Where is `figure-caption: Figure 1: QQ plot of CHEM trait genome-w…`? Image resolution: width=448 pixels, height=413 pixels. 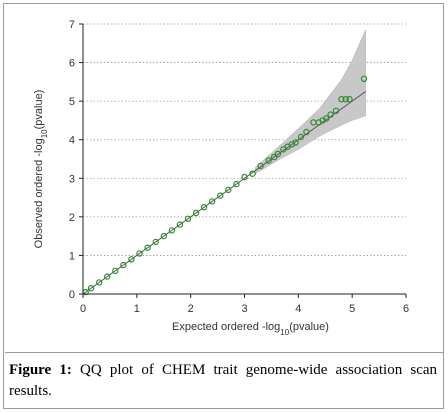 figure-caption: Figure 1: QQ plot of CHEM trait genome-w… is located at coordinates (223, 381).